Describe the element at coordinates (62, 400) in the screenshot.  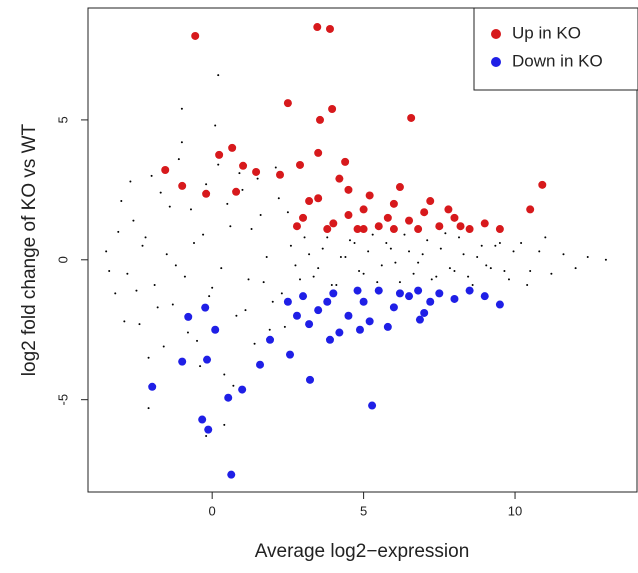
I see `y-tick-label: -5` at that location.